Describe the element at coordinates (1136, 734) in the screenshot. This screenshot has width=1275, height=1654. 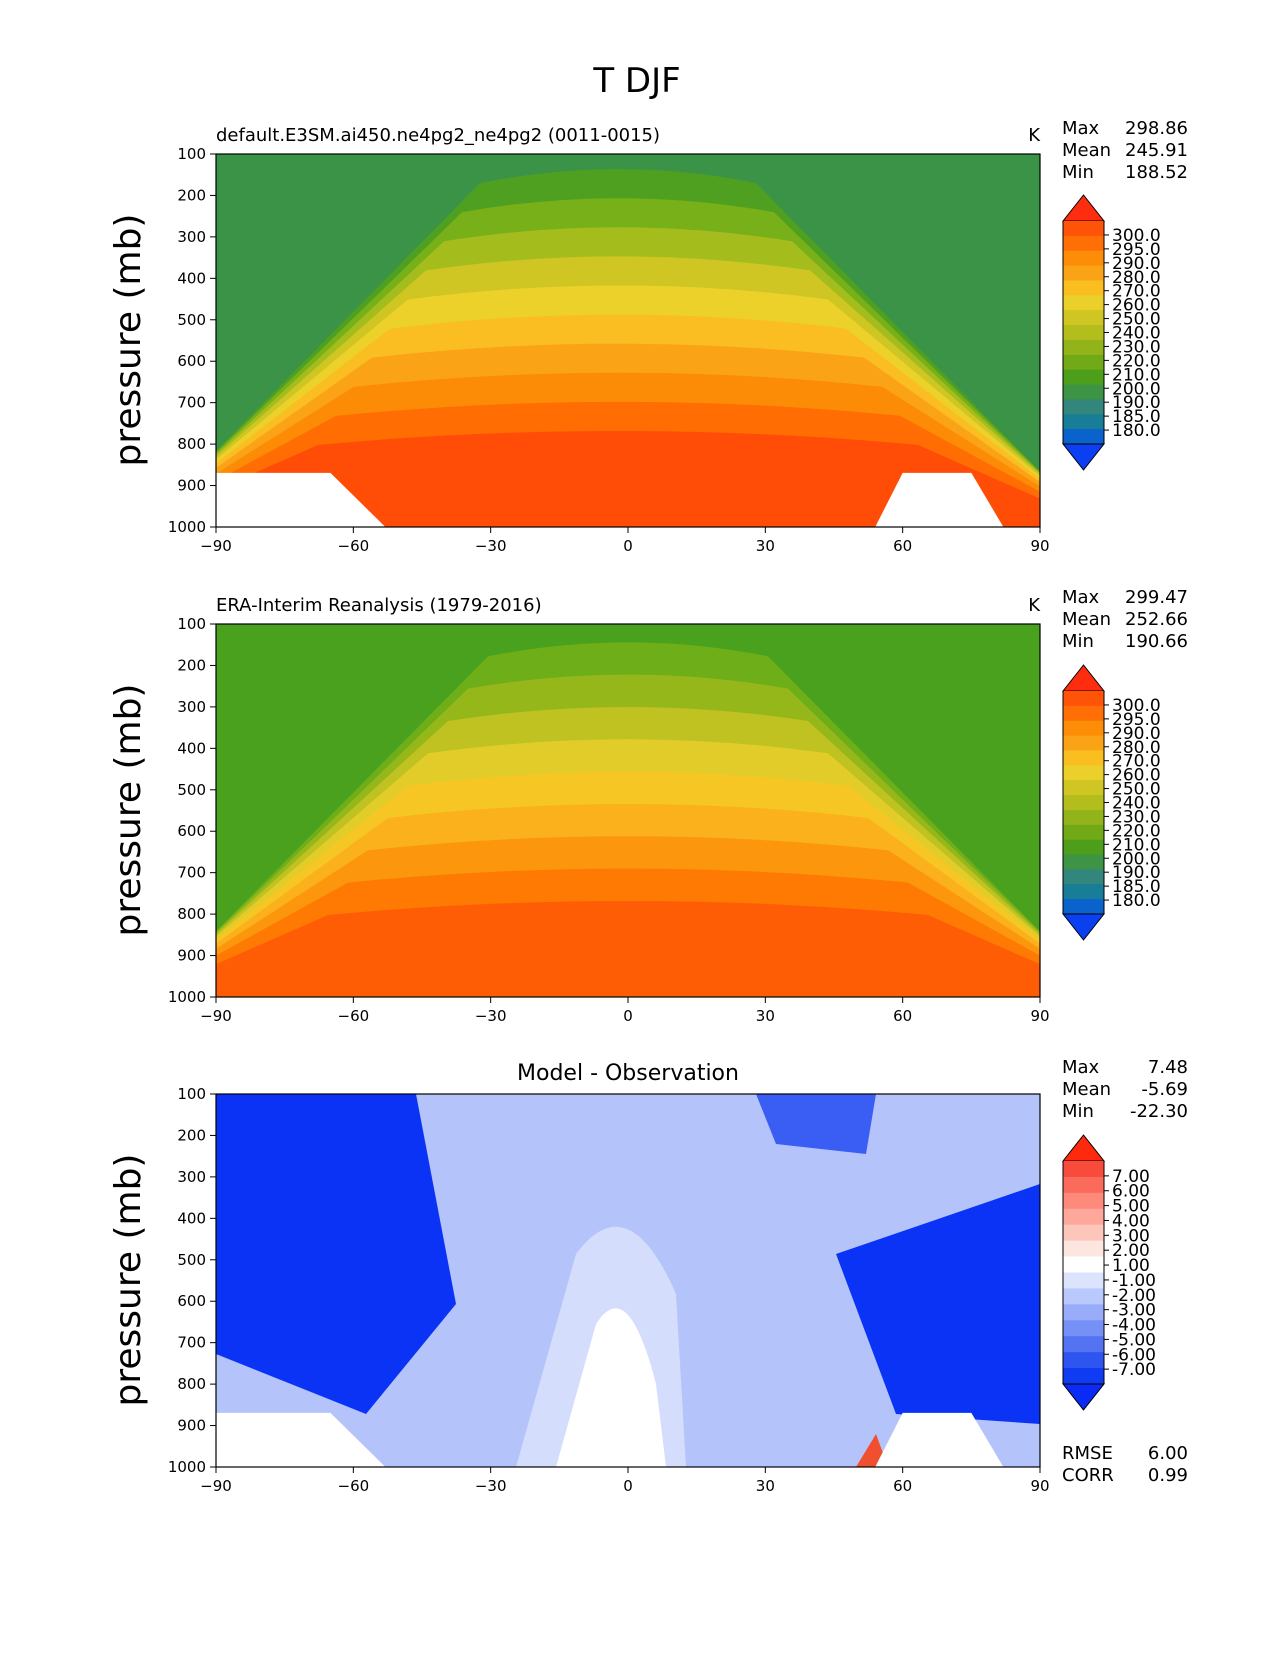
I see `colorbar-tick-label: 290.0` at that location.